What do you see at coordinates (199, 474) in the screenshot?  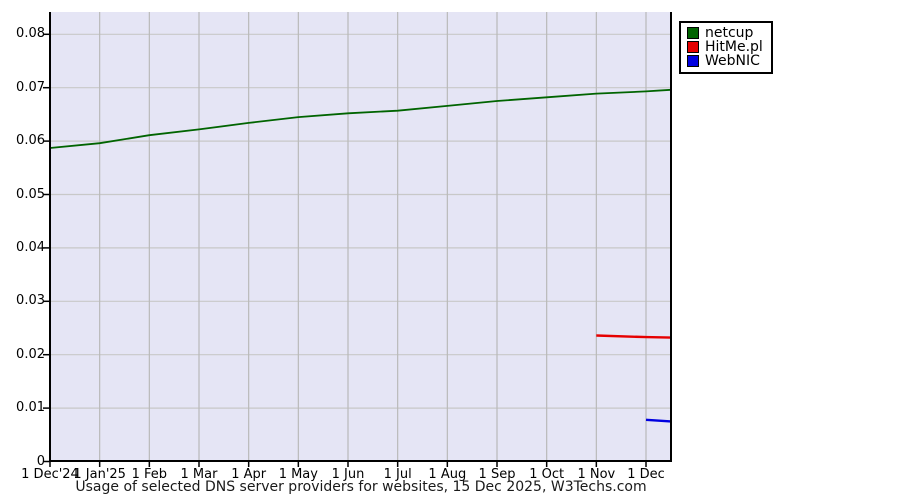 I see `x-tick-label: 1 Mar` at bounding box center [199, 474].